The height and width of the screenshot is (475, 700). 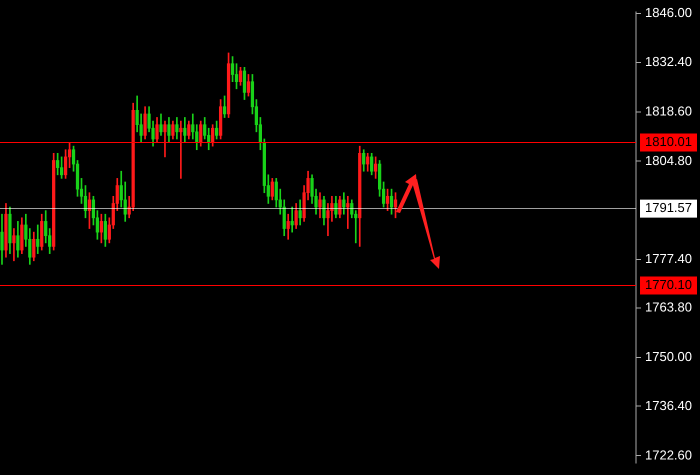 I want to click on y-tick-label: 1846.00, so click(x=668, y=12).